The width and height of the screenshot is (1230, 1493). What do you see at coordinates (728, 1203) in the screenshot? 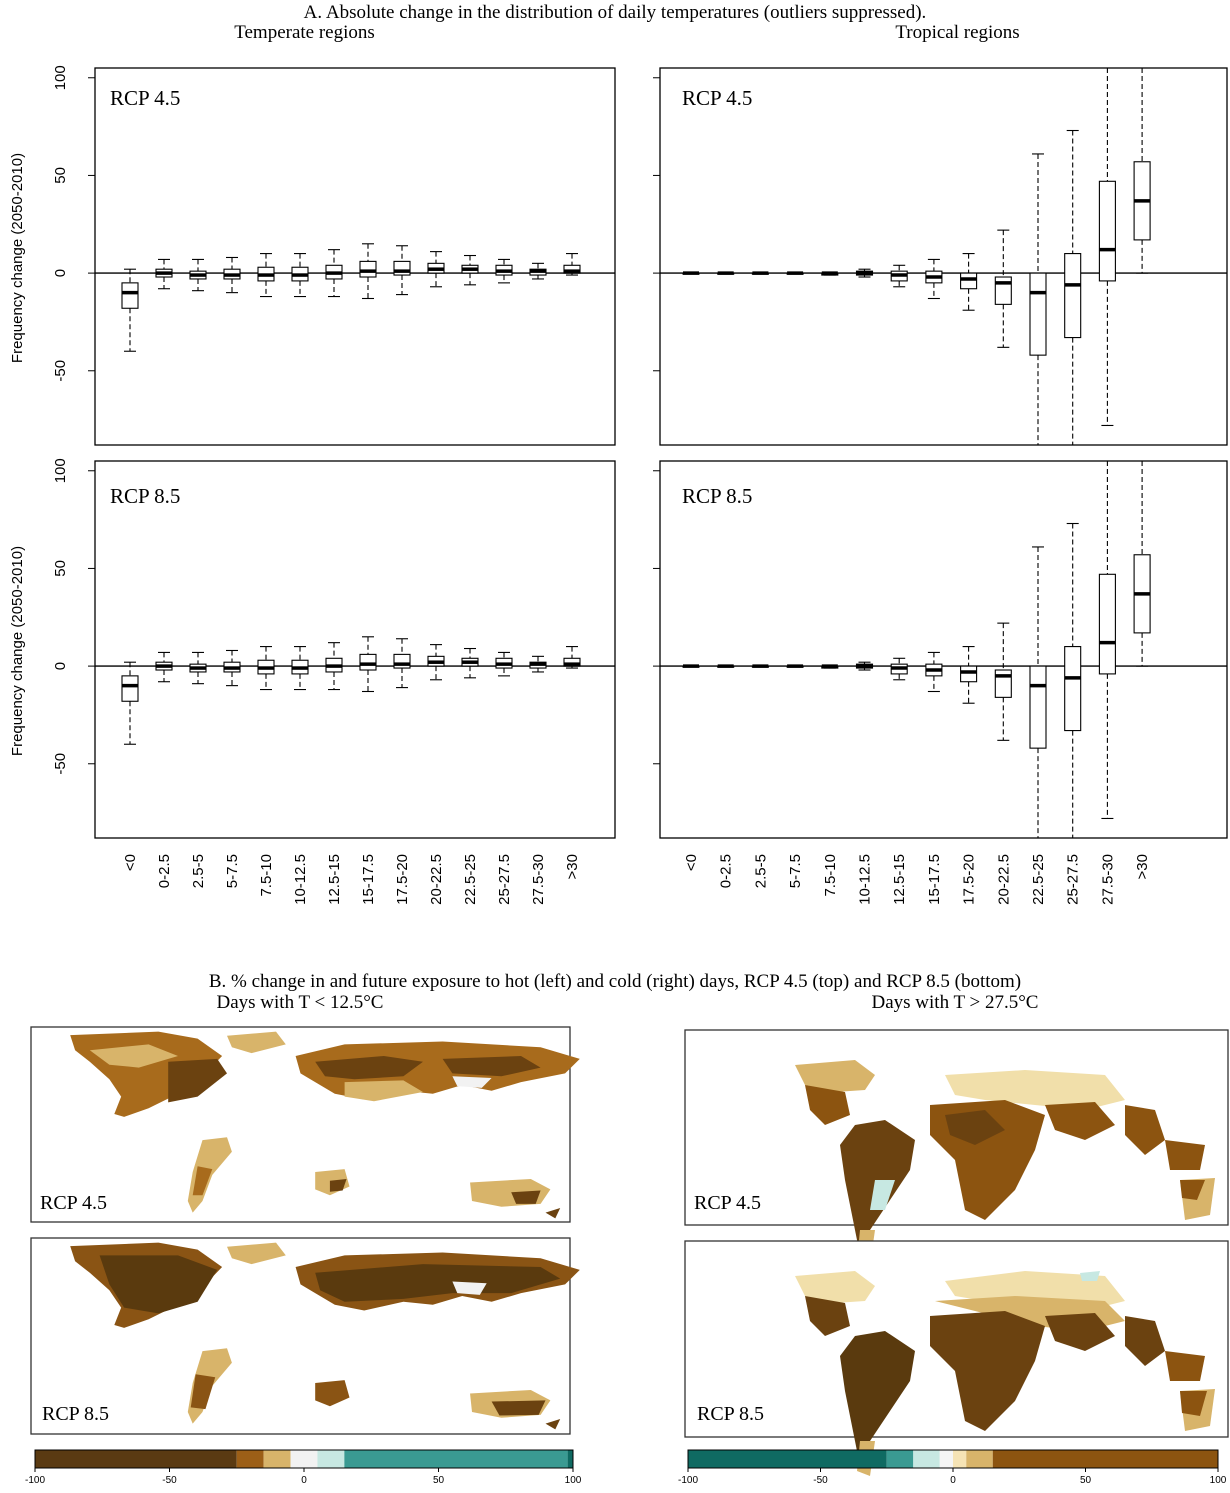
I see `map-label-hot-rcp45: RCP 4.5` at bounding box center [728, 1203].